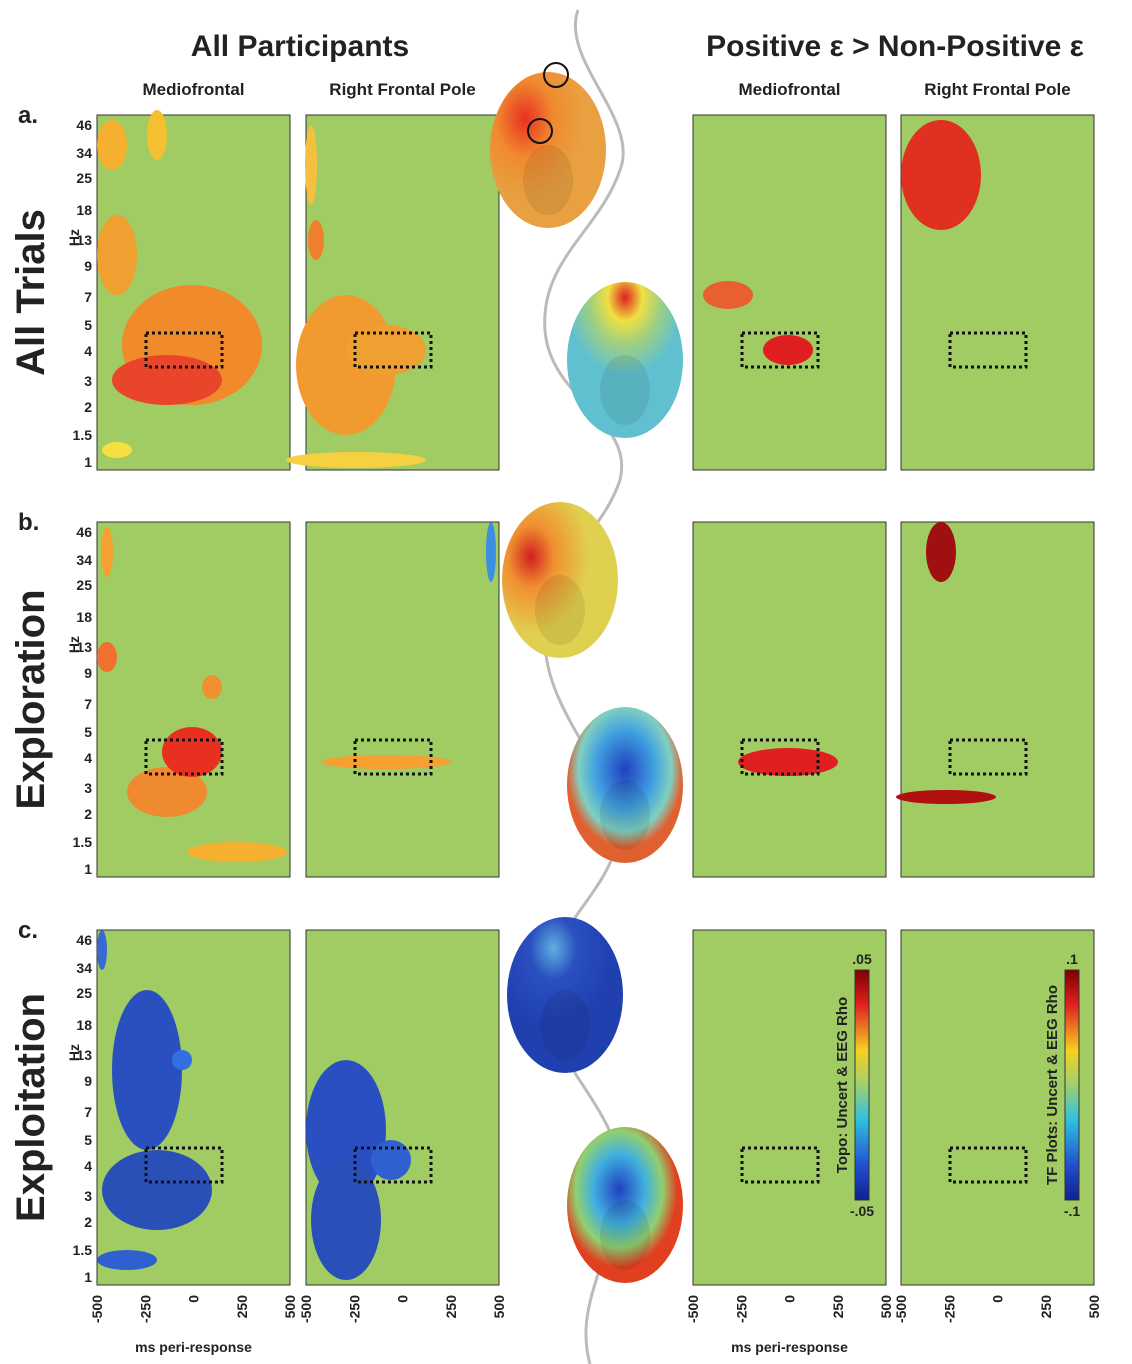 The width and height of the screenshot is (1132, 1364). What do you see at coordinates (1052, 1085) in the screenshot?
I see `colorbar-label: TF Plots: Uncert & EEG Rho` at bounding box center [1052, 1085].